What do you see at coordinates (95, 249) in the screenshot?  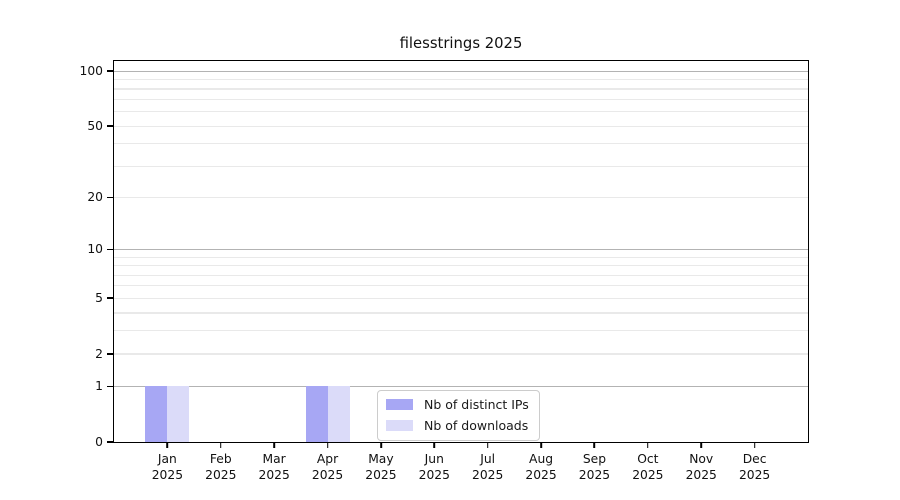 I see `y-tick-label: 10` at bounding box center [95, 249].